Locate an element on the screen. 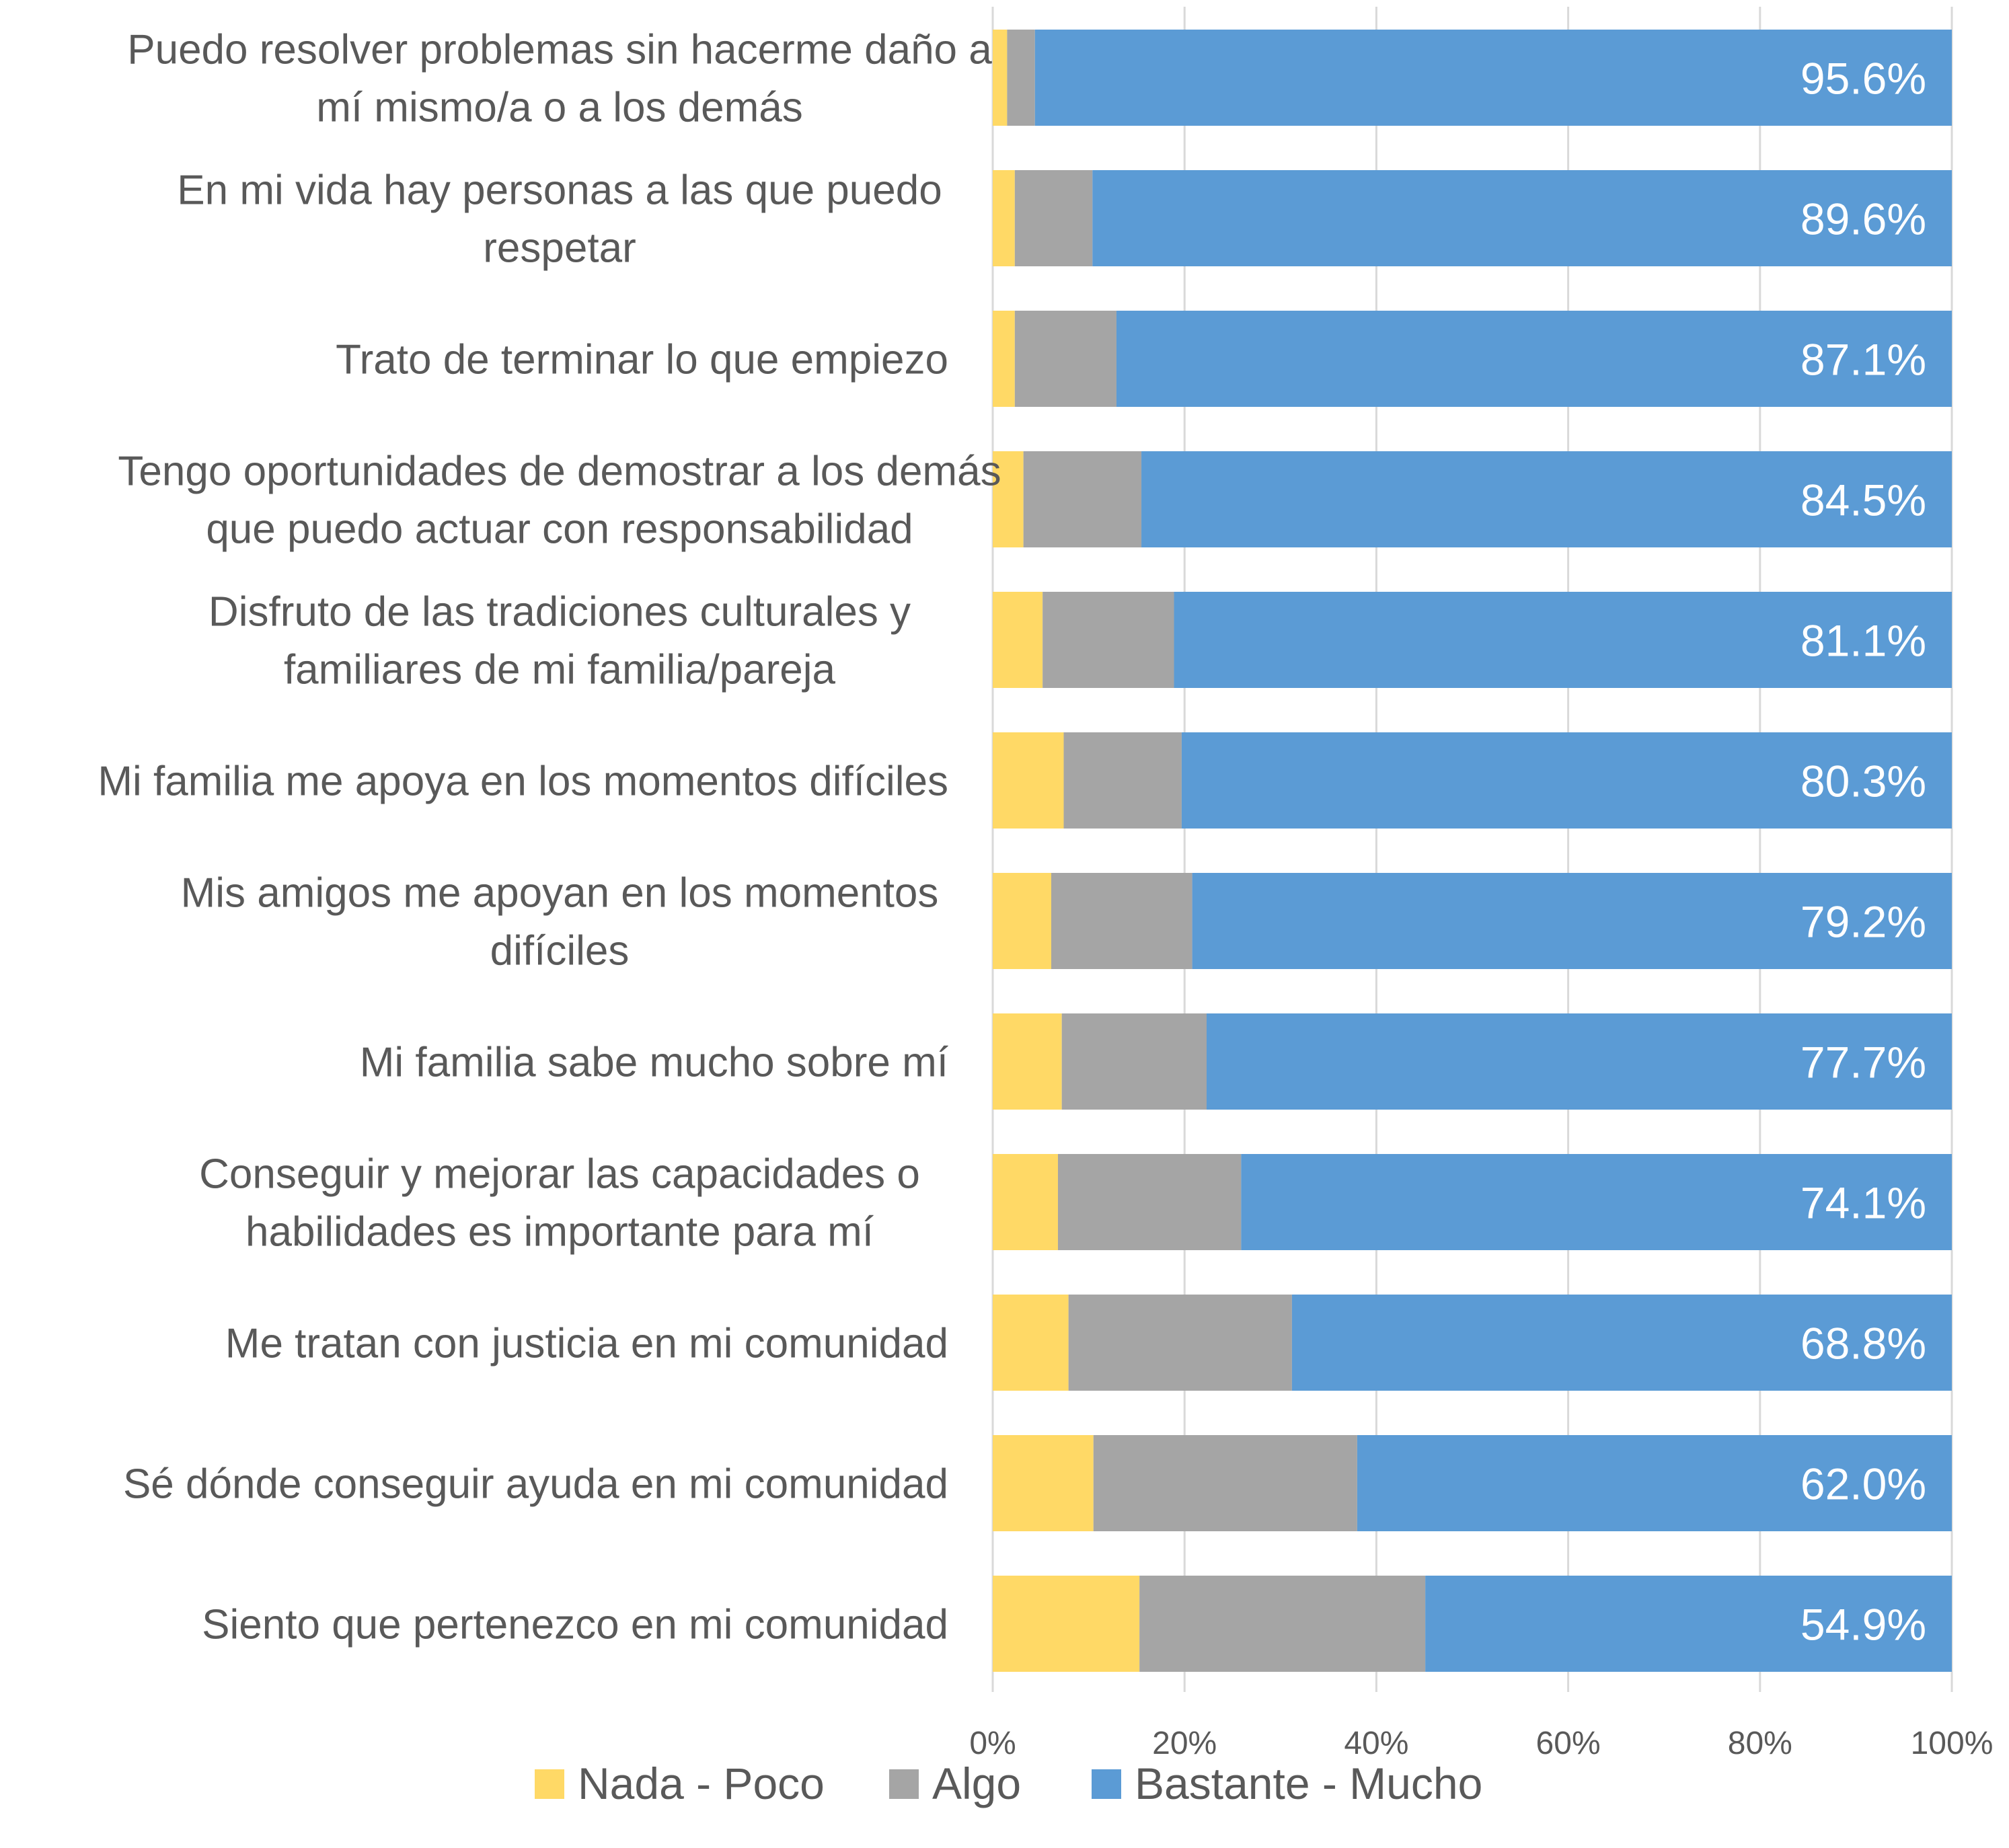 The width and height of the screenshot is (2009, 1848). legend-item: Bastante - Mucho is located at coordinates (1287, 1784).